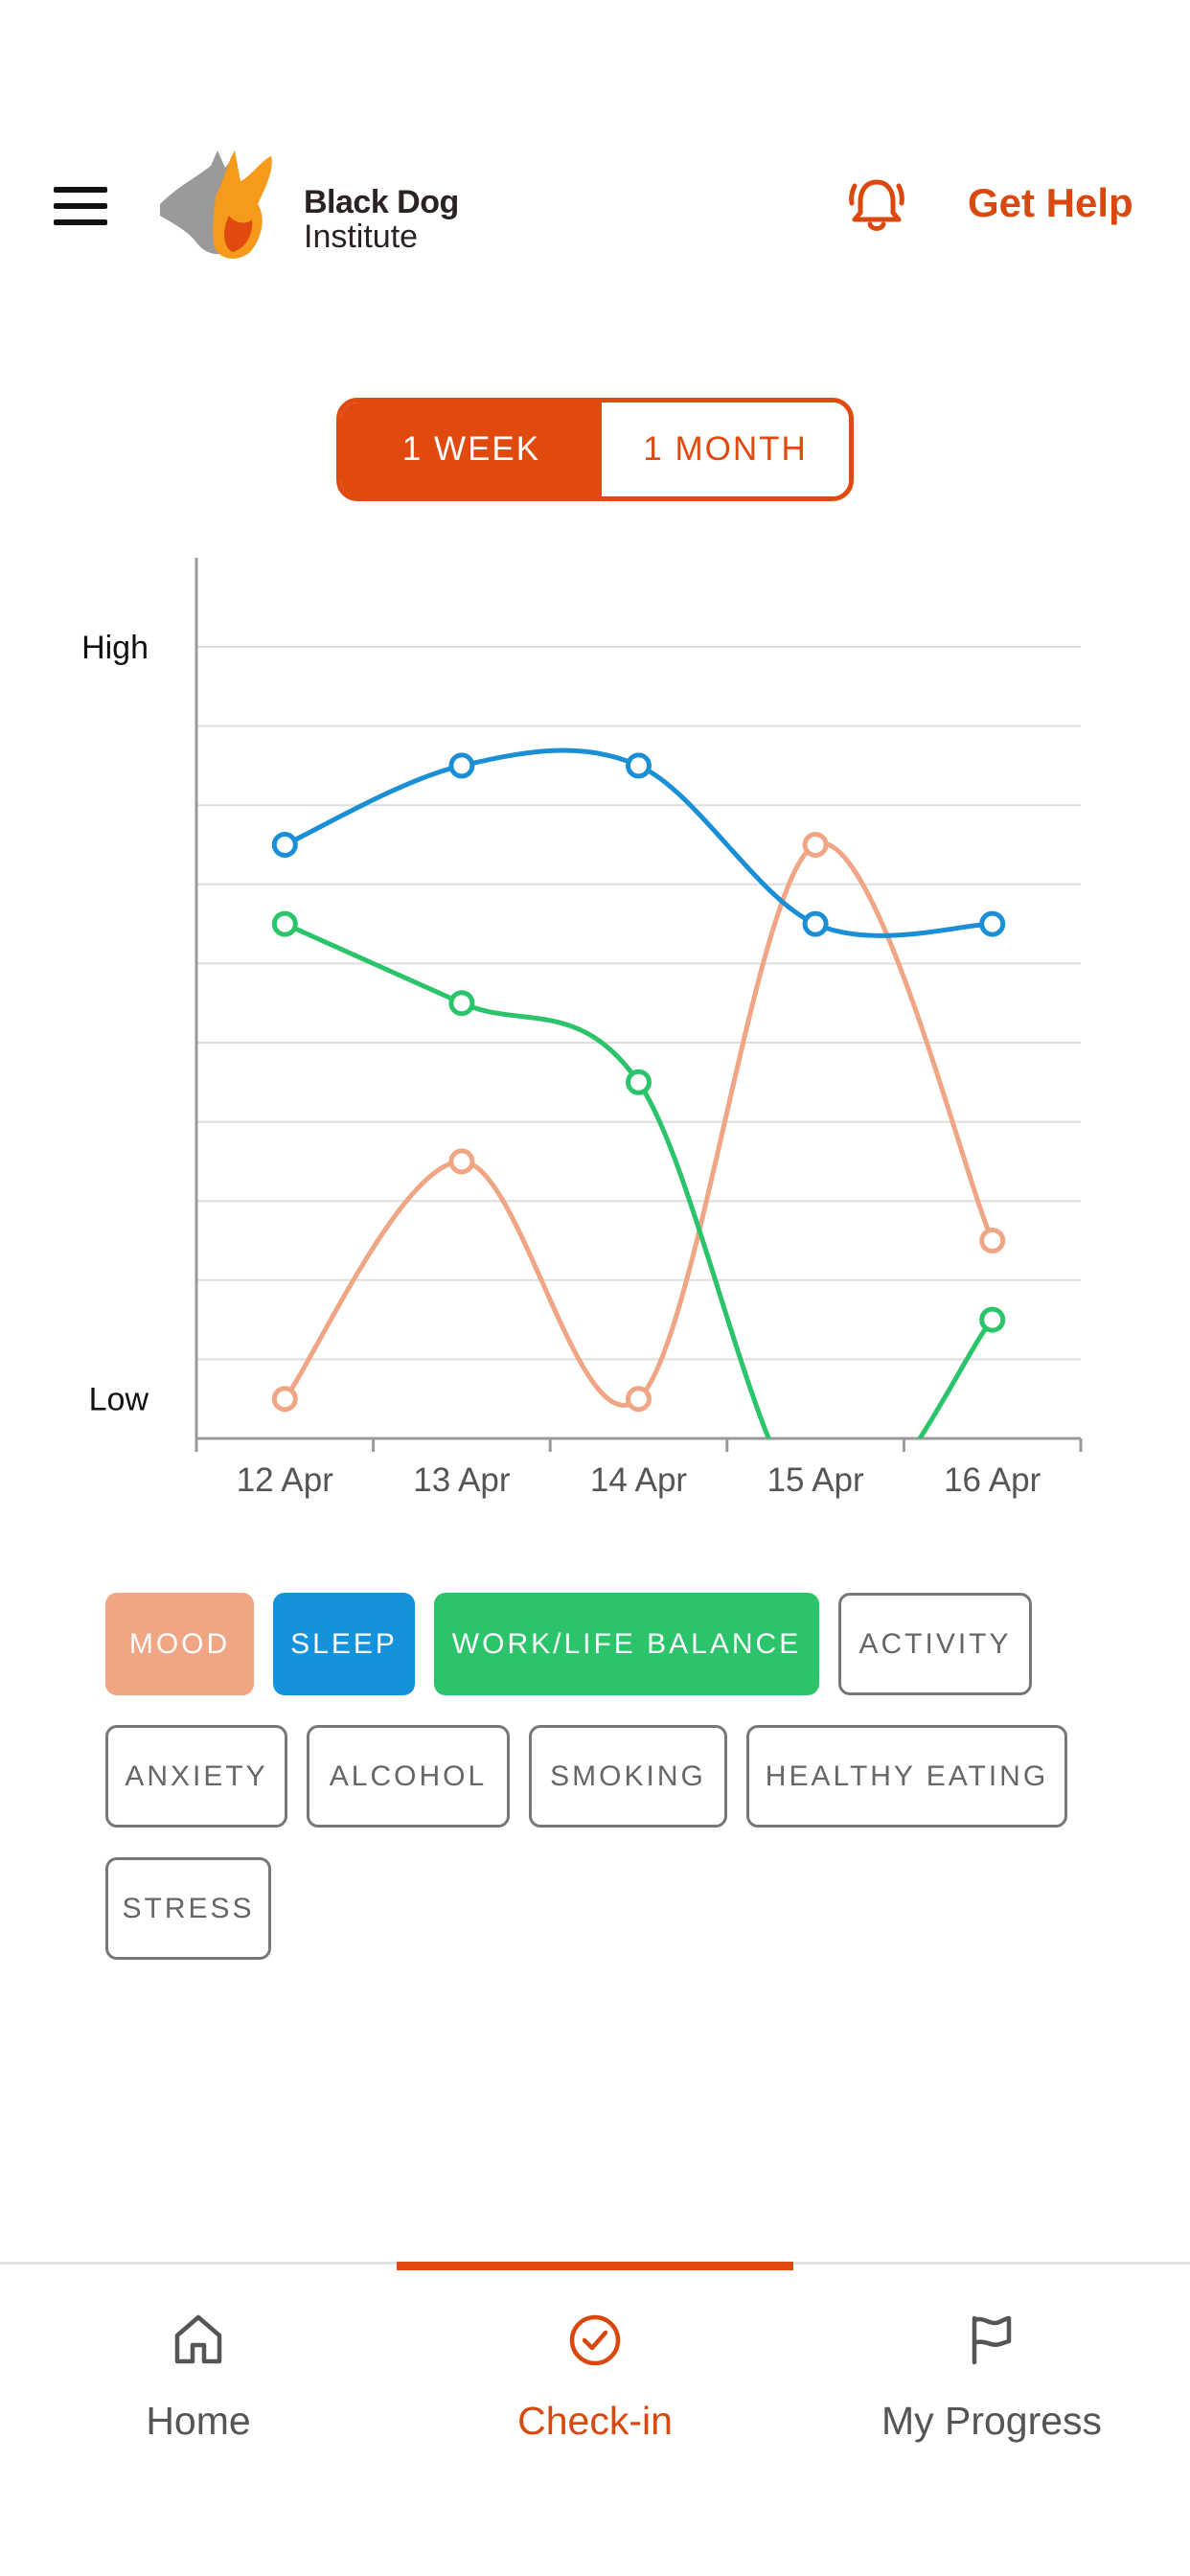  I want to click on home-icon, so click(198, 2339).